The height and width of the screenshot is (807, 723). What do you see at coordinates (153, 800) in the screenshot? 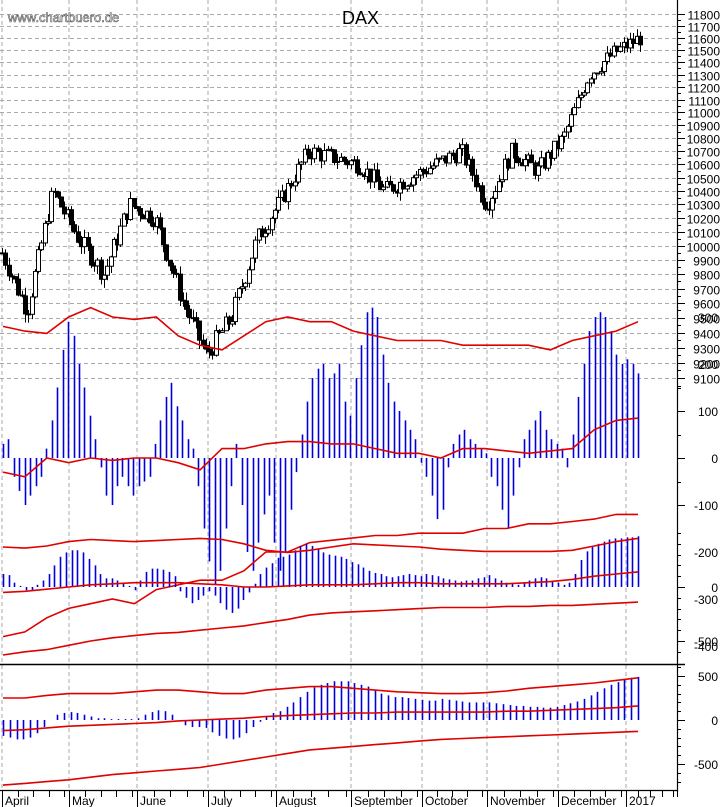
I see `x-axis-label: June` at bounding box center [153, 800].